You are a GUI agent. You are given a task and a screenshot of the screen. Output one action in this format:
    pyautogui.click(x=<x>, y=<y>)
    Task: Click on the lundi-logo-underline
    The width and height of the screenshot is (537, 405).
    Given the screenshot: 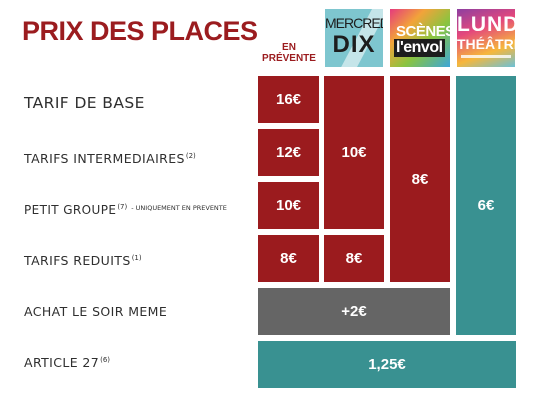 What is the action you would take?
    pyautogui.click(x=486, y=56)
    